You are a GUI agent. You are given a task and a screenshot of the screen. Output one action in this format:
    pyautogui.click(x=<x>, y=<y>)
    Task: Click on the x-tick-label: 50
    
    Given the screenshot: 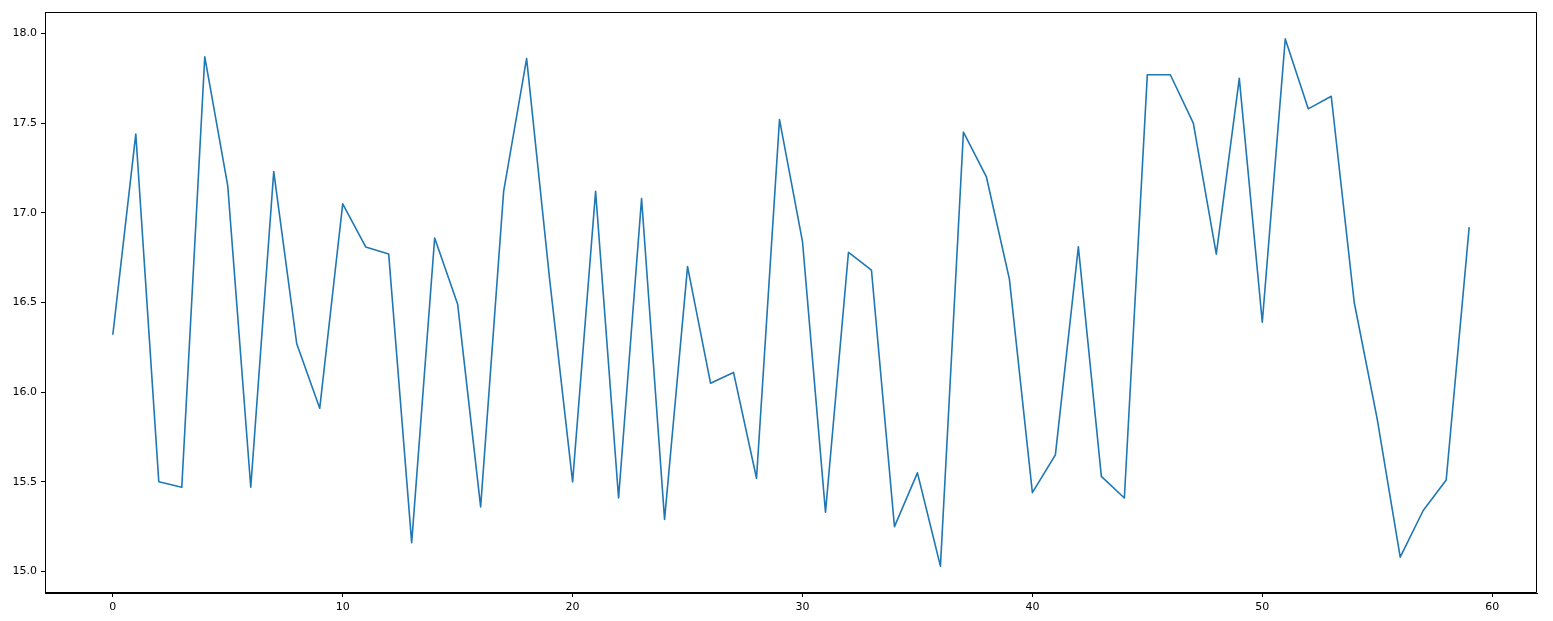 What is the action you would take?
    pyautogui.click(x=1262, y=607)
    